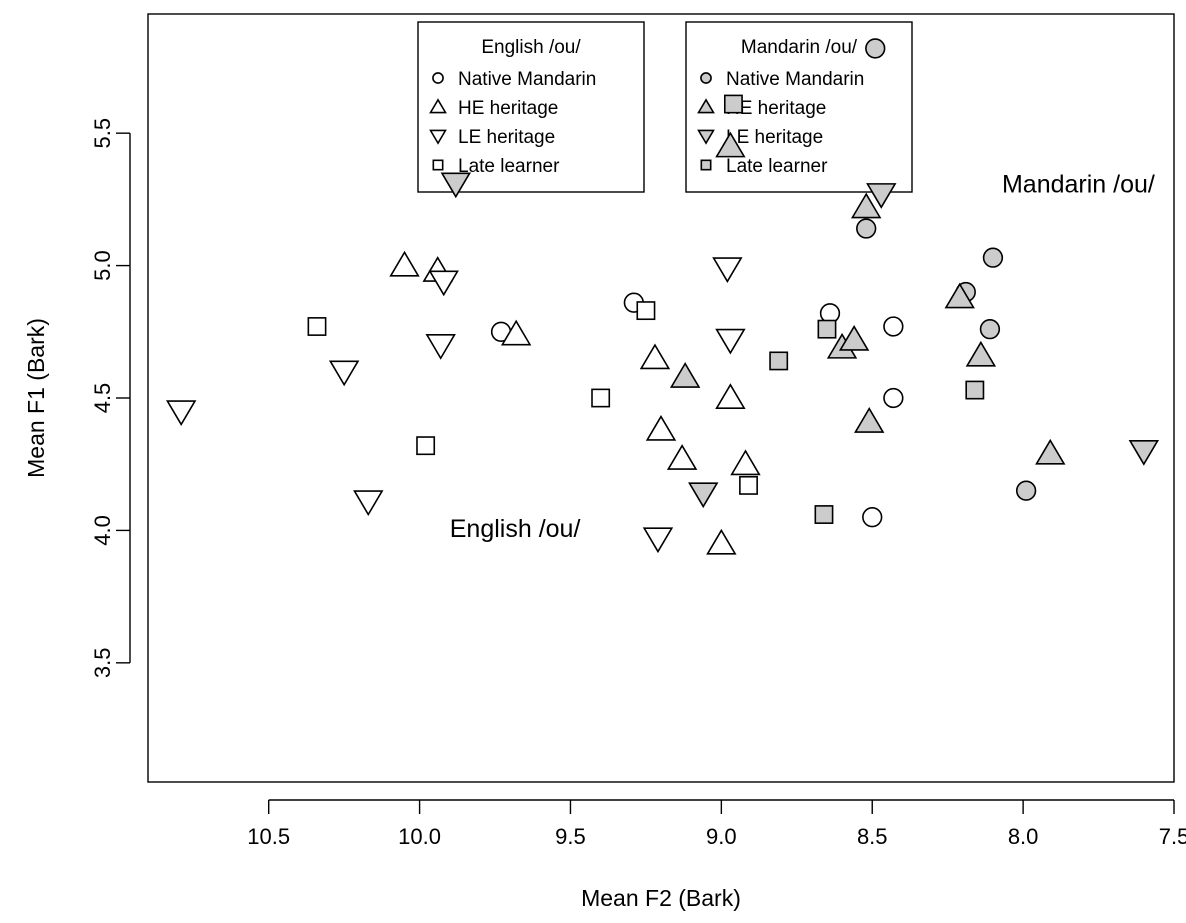 The width and height of the screenshot is (1186, 923). I want to click on y-tick-label: 5.0, so click(102, 265).